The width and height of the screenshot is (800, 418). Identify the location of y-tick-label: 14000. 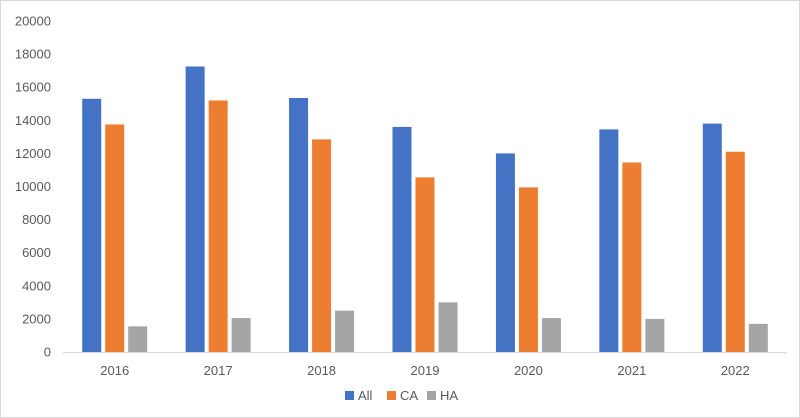
(33, 120).